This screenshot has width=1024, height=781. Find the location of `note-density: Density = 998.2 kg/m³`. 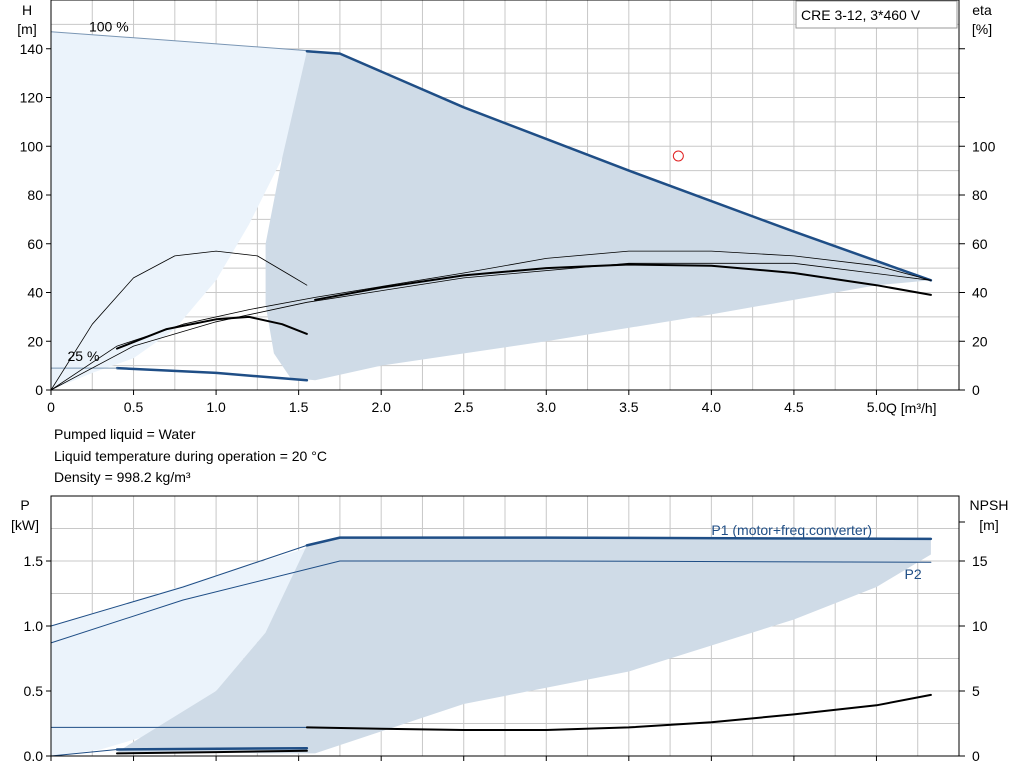

note-density: Density = 998.2 kg/m³ is located at coordinates (122, 477).